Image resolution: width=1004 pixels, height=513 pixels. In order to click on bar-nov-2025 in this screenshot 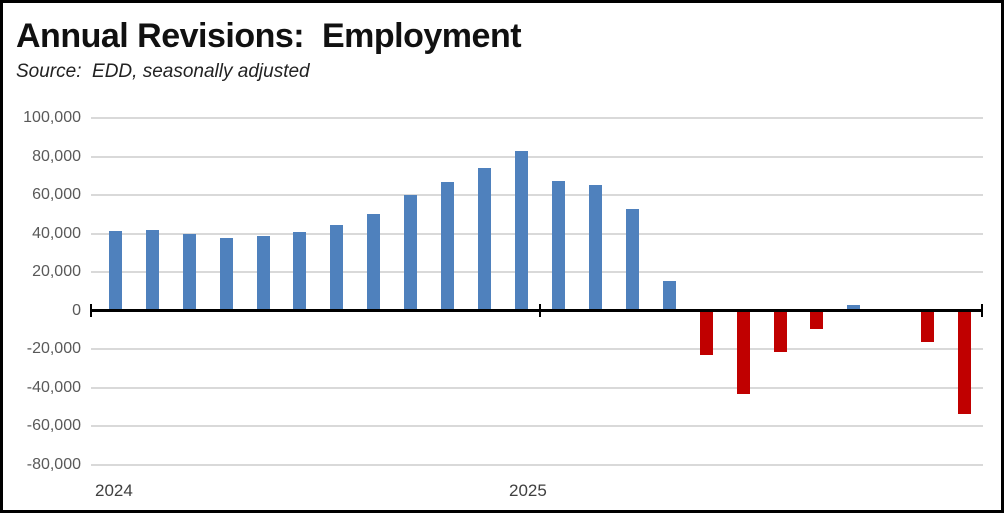, I will do `click(928, 326)`.